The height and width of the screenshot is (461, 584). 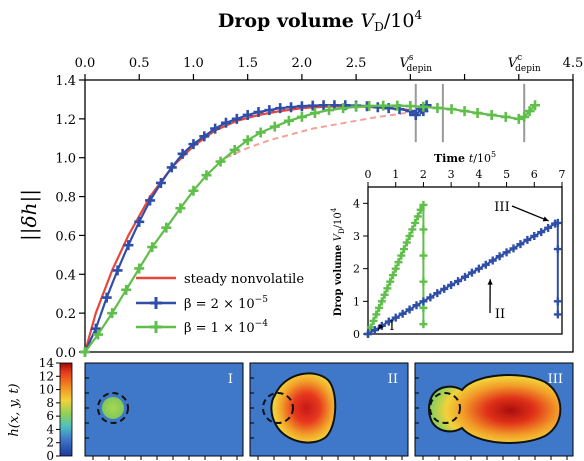 I want to click on heatmap-panel-I: I, so click(x=164, y=409).